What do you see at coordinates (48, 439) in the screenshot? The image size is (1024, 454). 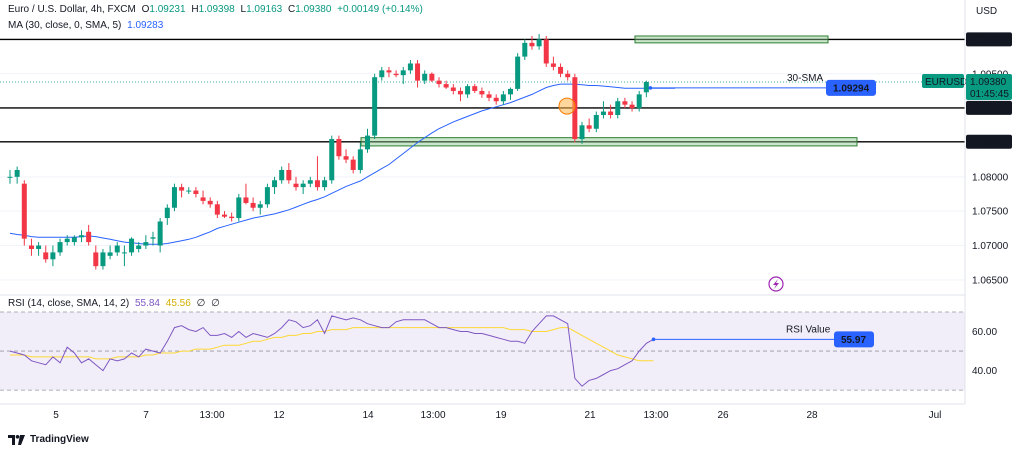 I see `tradingview-logo: TradingView` at bounding box center [48, 439].